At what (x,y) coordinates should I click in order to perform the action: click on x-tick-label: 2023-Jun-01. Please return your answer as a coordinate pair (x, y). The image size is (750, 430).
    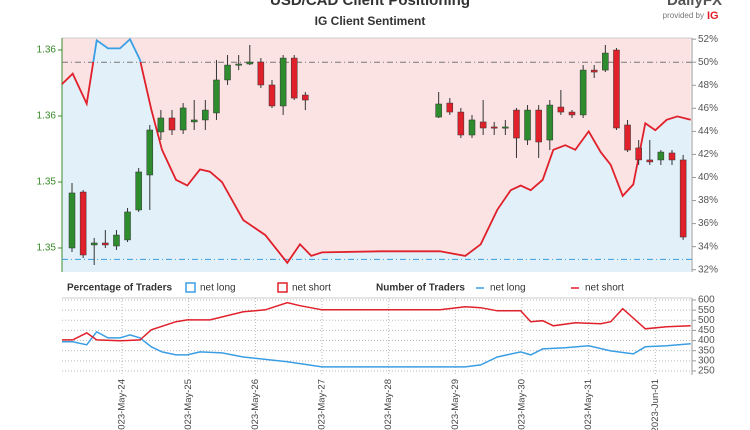
    Looking at the image, I should click on (655, 404).